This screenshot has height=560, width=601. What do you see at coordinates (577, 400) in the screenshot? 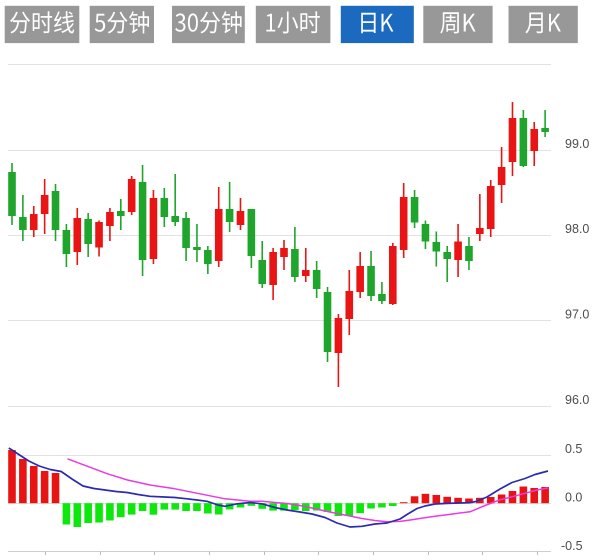
I see `svg-text: 96.0` at bounding box center [577, 400].